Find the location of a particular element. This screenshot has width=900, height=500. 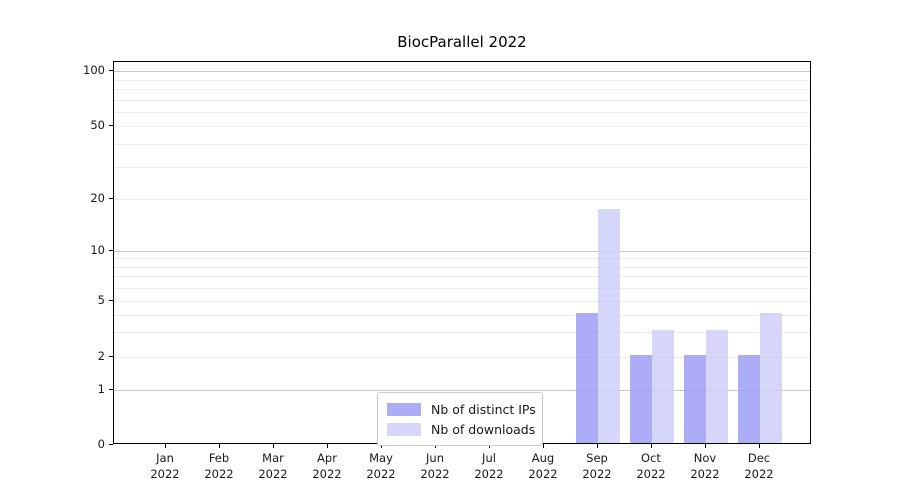

x-tick-month: Jul is located at coordinates (489, 458).